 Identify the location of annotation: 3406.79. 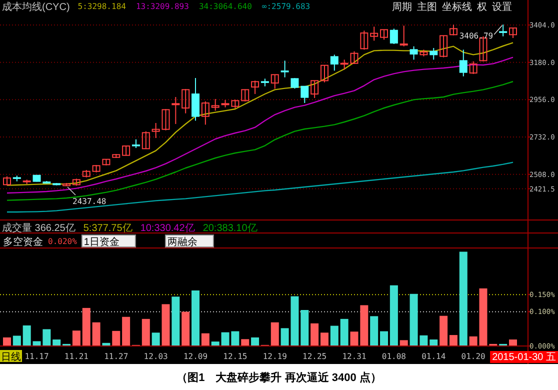
(476, 36).